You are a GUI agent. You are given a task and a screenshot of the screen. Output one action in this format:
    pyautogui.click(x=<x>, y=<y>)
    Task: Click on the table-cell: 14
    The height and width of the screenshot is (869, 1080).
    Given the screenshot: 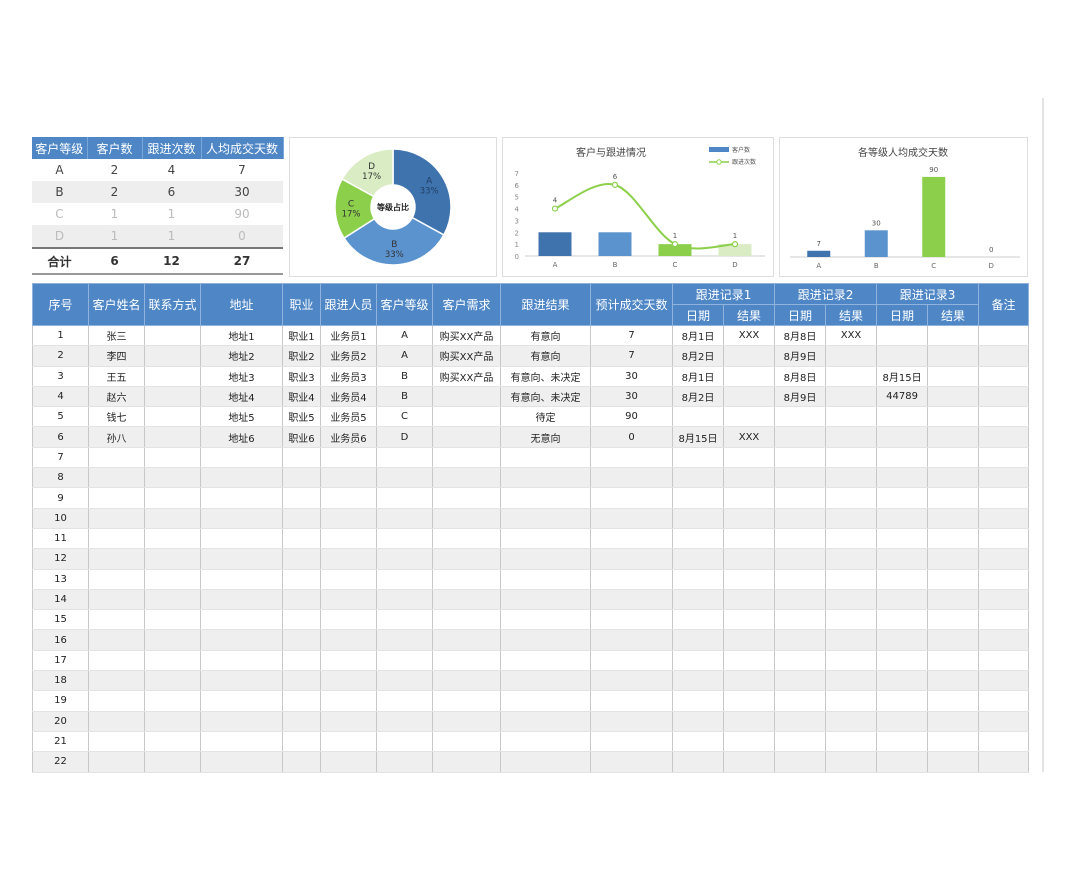 What is the action you would take?
    pyautogui.click(x=60, y=600)
    